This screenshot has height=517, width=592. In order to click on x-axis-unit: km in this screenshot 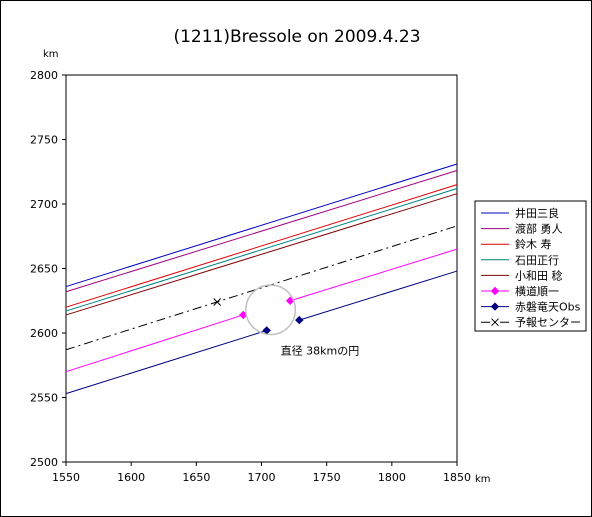, I will do `click(483, 479)`.